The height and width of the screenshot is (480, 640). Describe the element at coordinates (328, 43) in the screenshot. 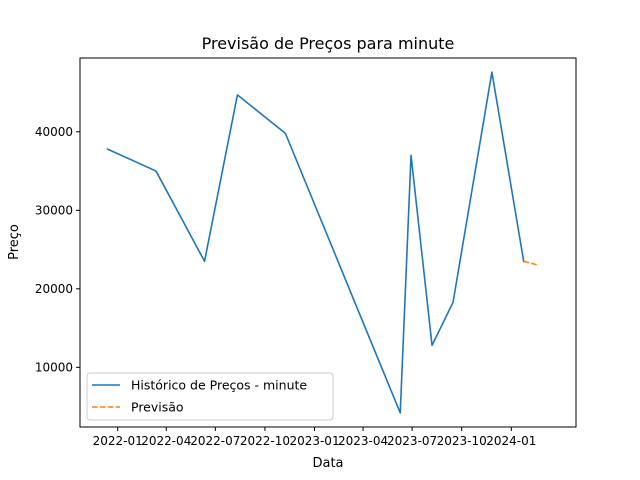

I see `chart-title: Previsão de Preços para minute` at that location.